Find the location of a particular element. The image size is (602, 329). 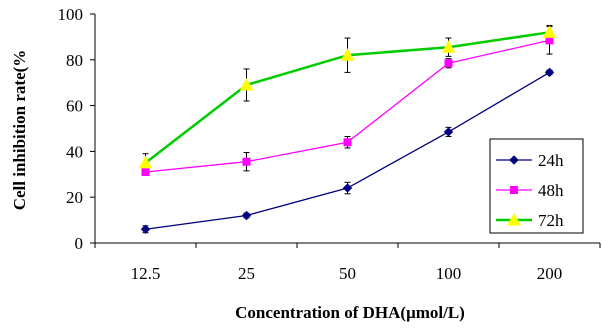

legend-marker-24h is located at coordinates (514, 160).